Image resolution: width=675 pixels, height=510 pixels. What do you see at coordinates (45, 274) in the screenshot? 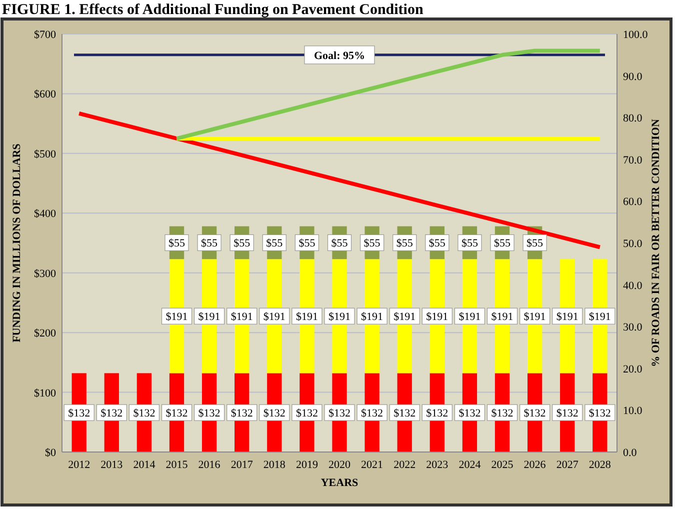
I see `y-tick-label: $300` at bounding box center [45, 274].